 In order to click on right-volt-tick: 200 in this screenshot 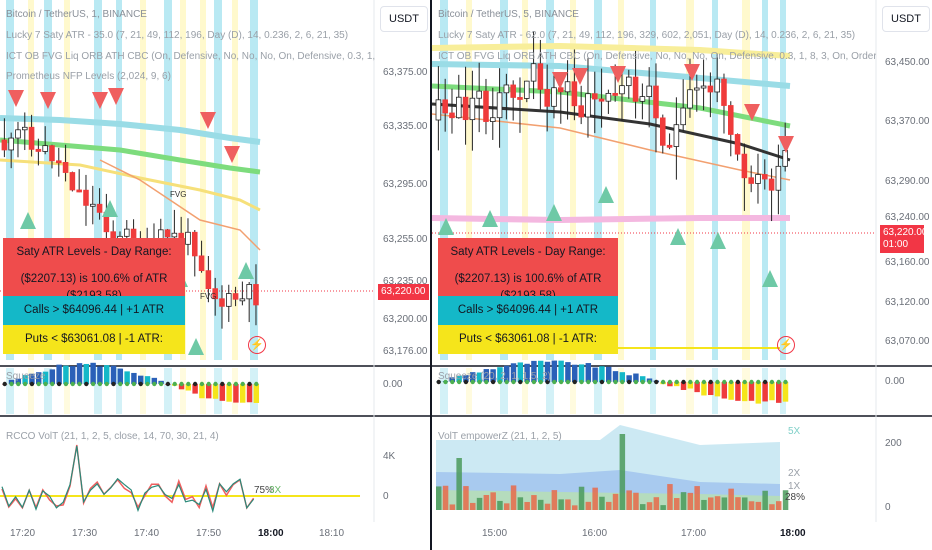, I will do `click(893, 443)`.